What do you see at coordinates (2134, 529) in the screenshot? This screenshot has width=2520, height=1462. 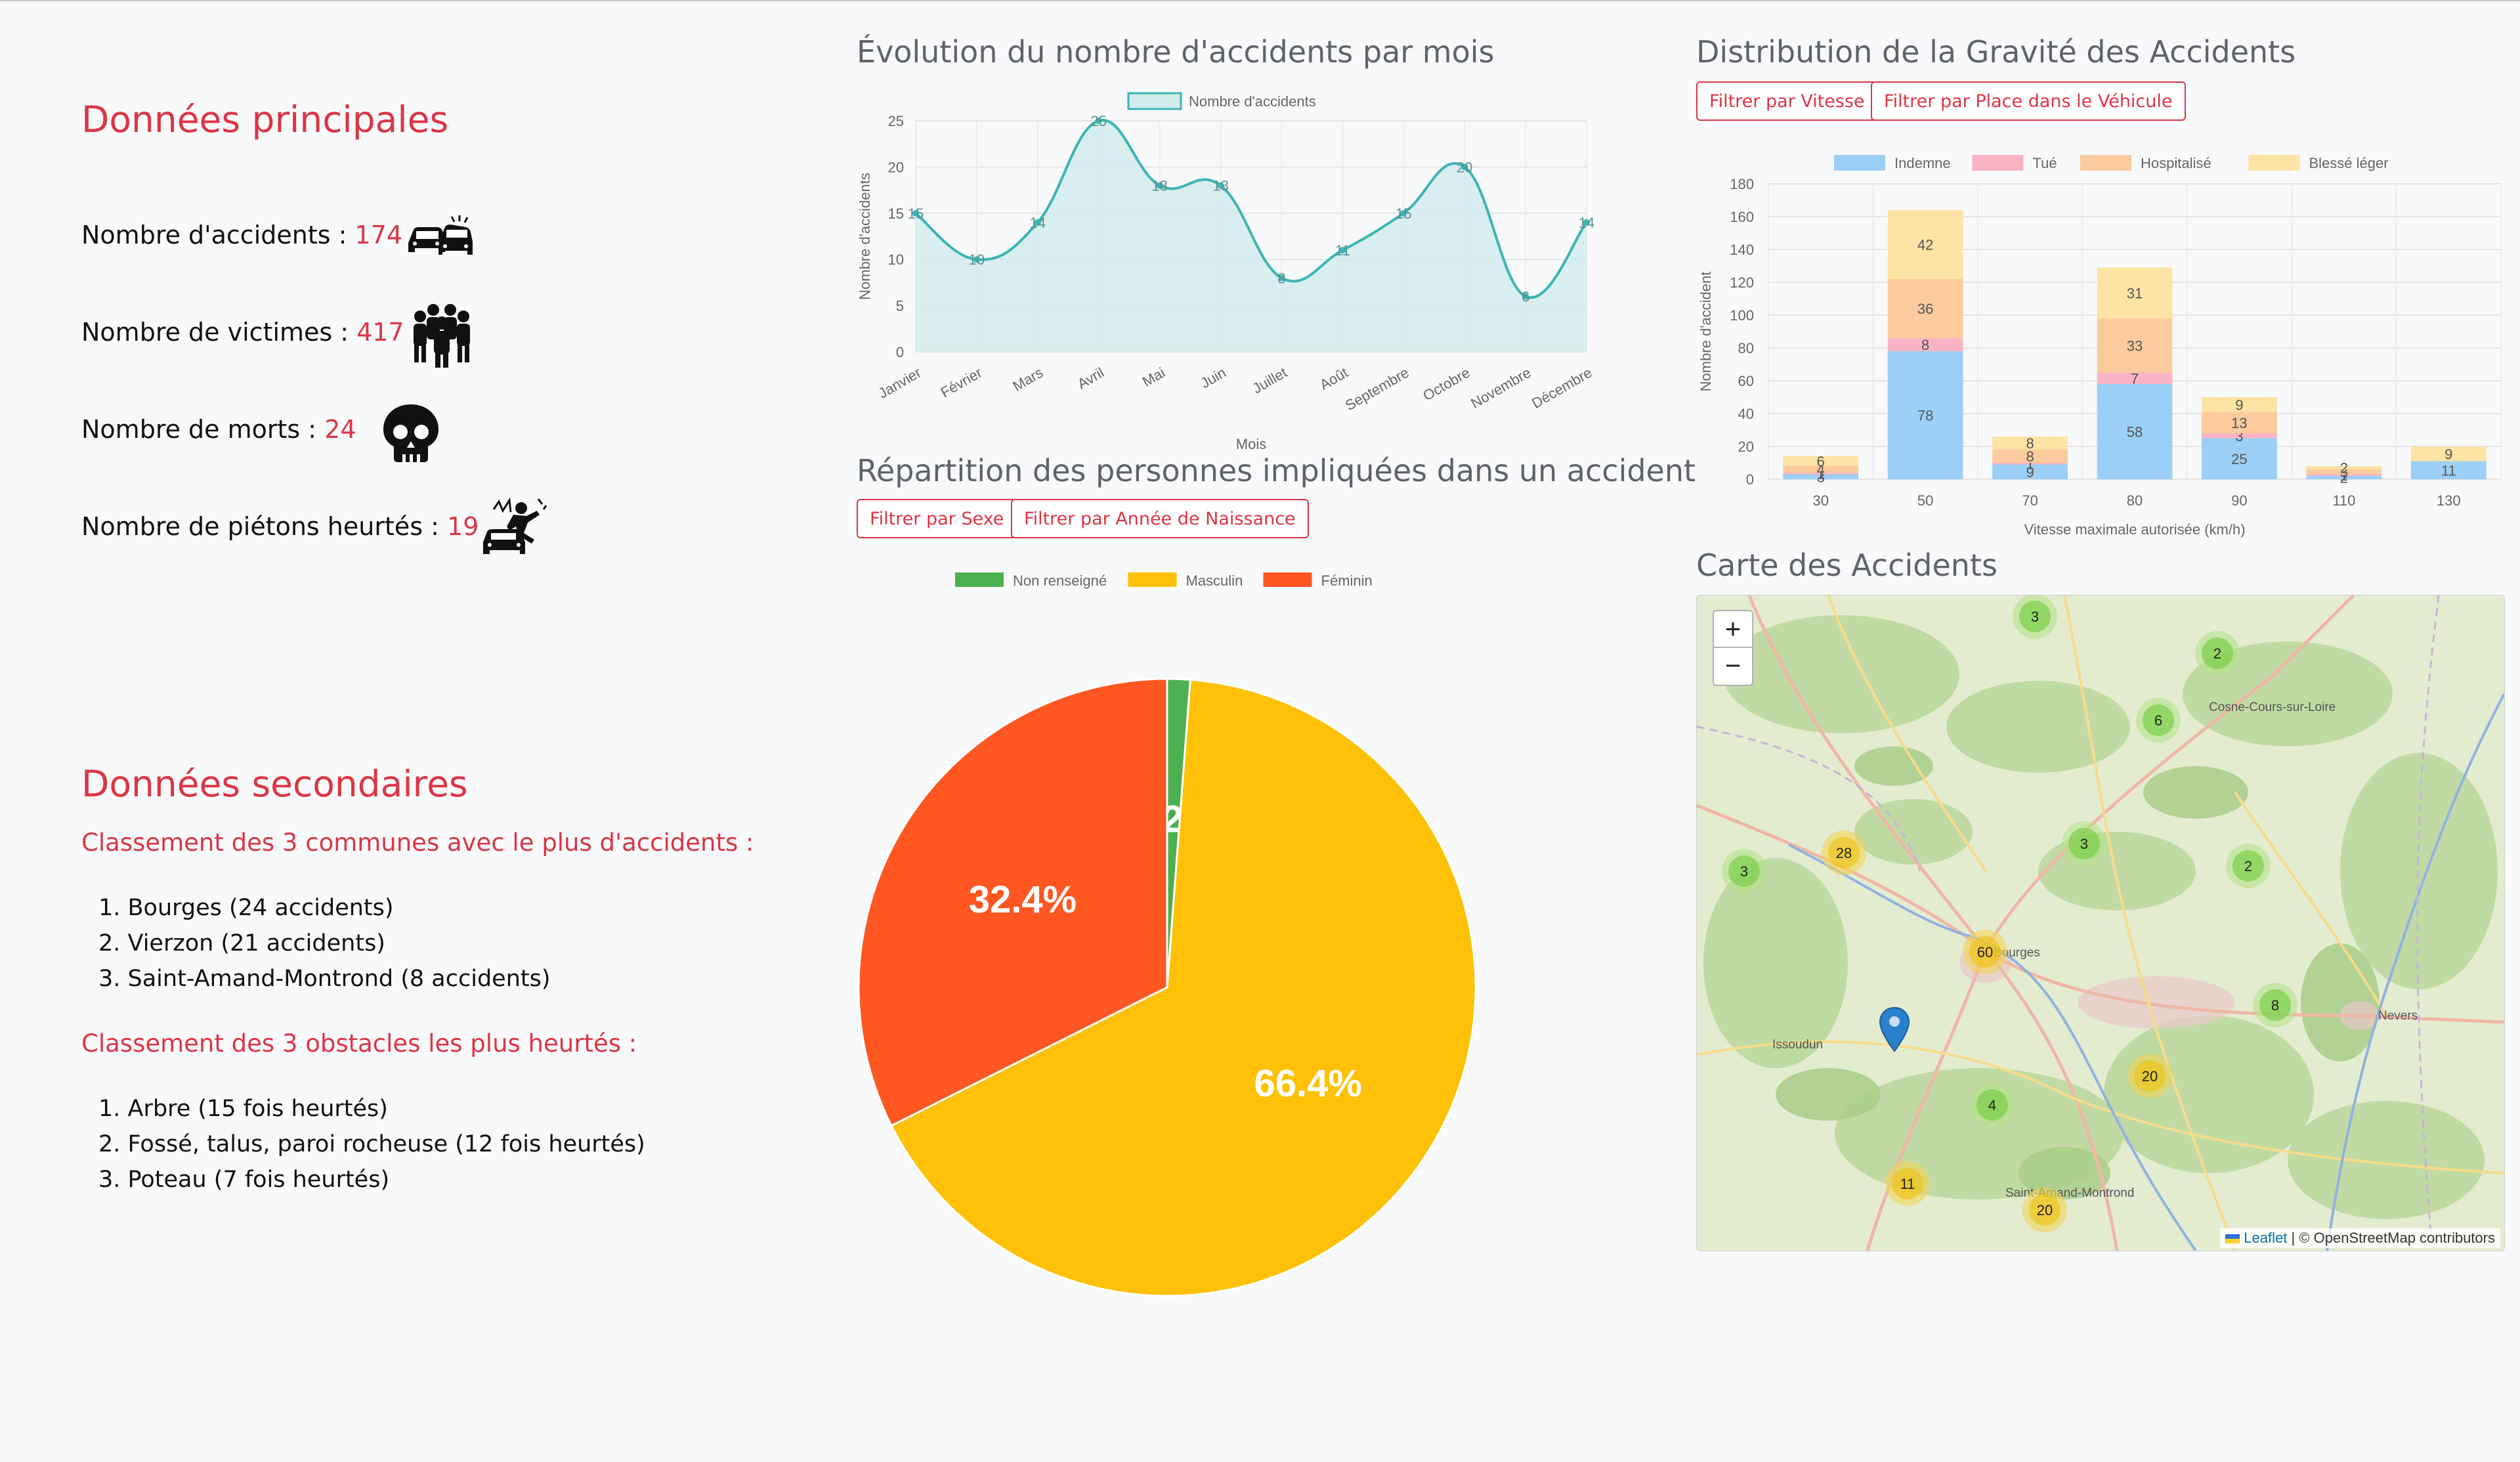 I see `x-axis-title: Vitesse maximale autorisée (km/h)` at bounding box center [2134, 529].